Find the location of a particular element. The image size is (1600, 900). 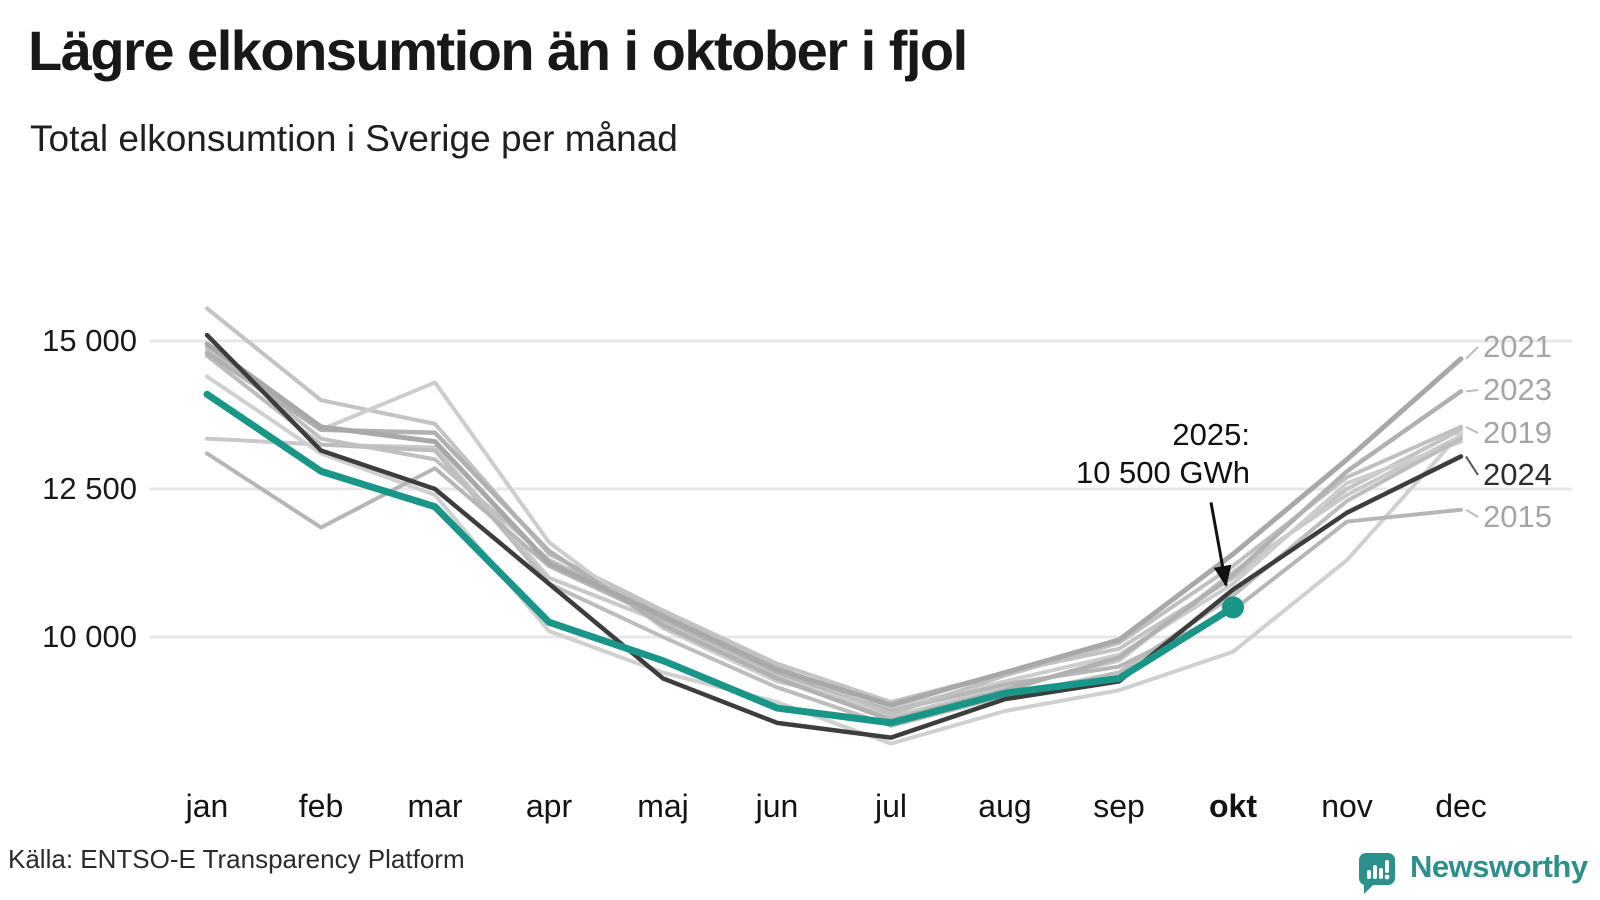

end-label-2019: 2019 is located at coordinates (1517, 432).